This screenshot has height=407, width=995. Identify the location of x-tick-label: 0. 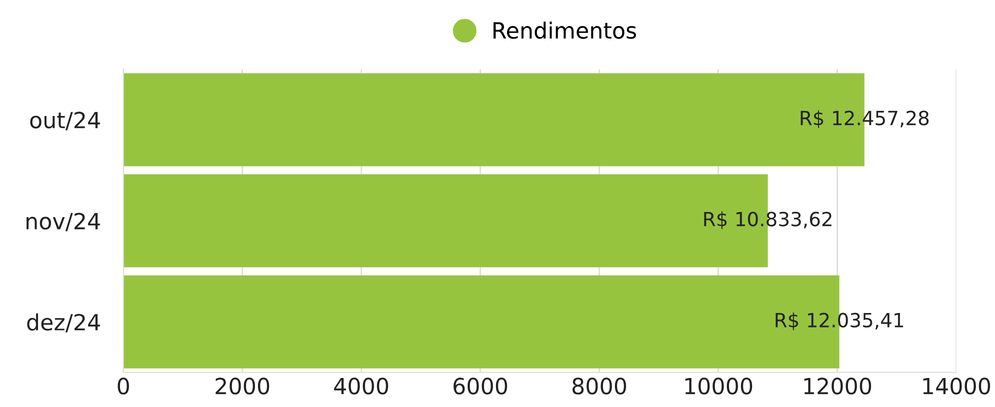
(123, 386).